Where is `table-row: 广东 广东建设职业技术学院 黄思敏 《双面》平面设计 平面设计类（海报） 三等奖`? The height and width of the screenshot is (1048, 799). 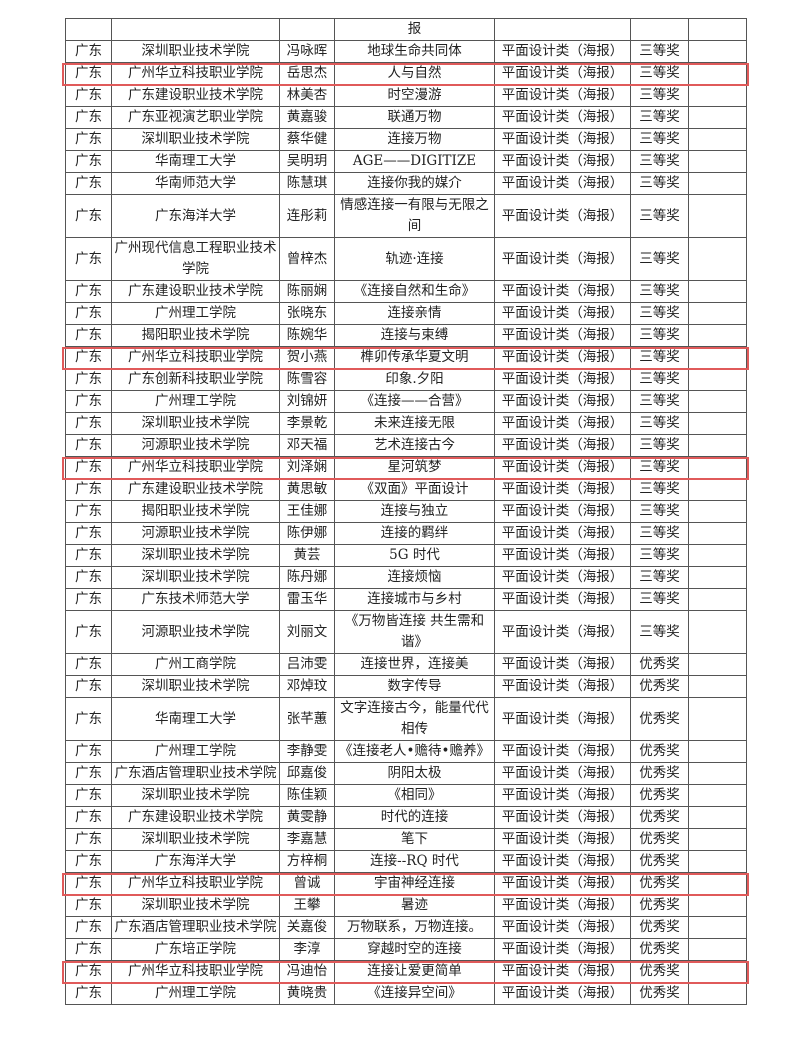 table-row: 广东 广东建设职业技术学院 黄思敏 《双面》平面设计 平面设计类（海报） 三等奖 is located at coordinates (406, 489).